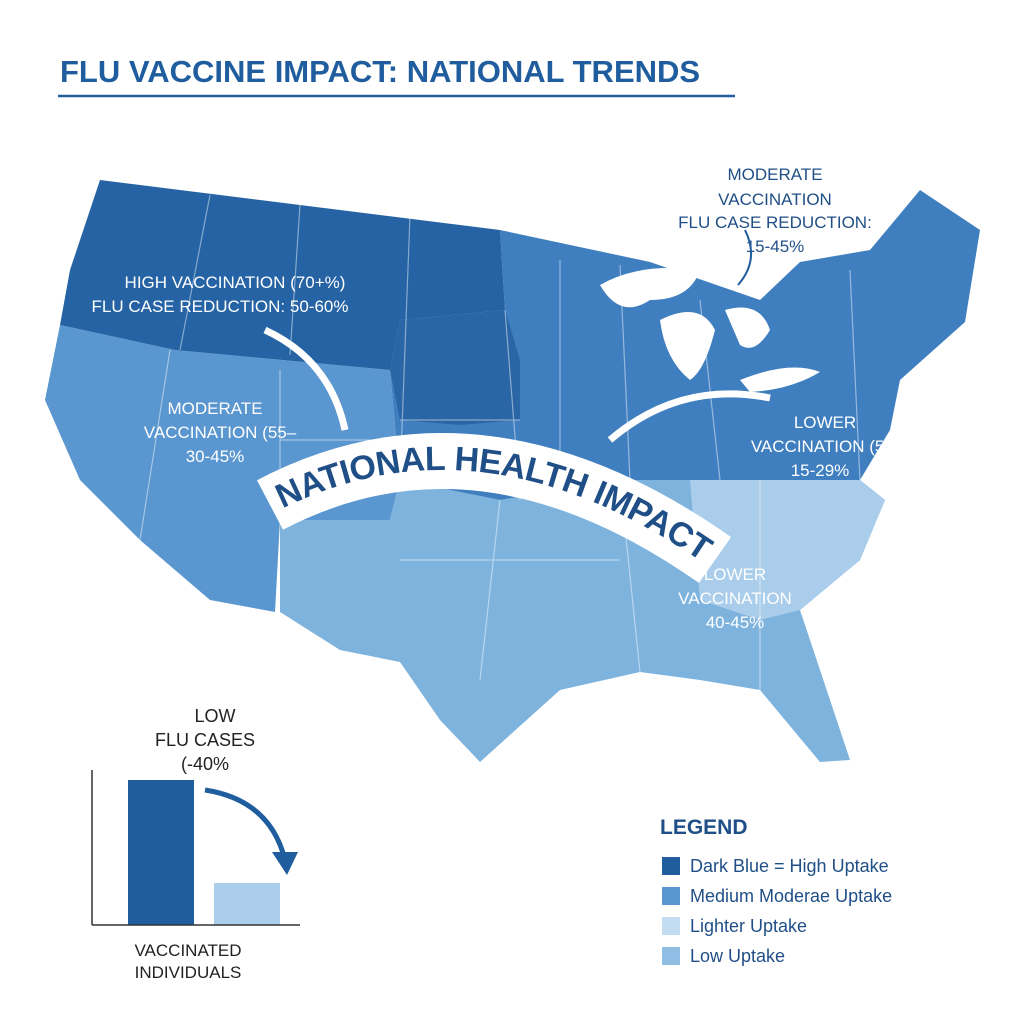 This screenshot has width=1024, height=1024. I want to click on region-southeast, so click(787, 550).